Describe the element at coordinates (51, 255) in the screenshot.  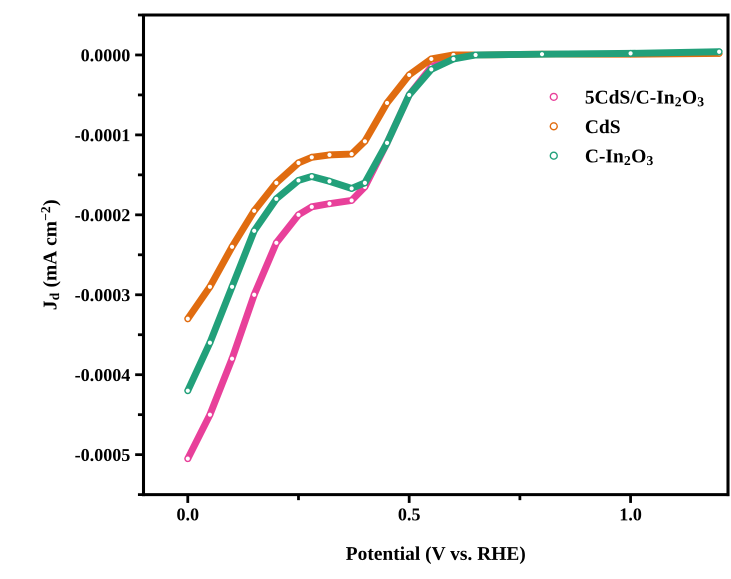
I see `y-axis-title: J$_{d}$ (mA cm$^{−2}$)` at that location.